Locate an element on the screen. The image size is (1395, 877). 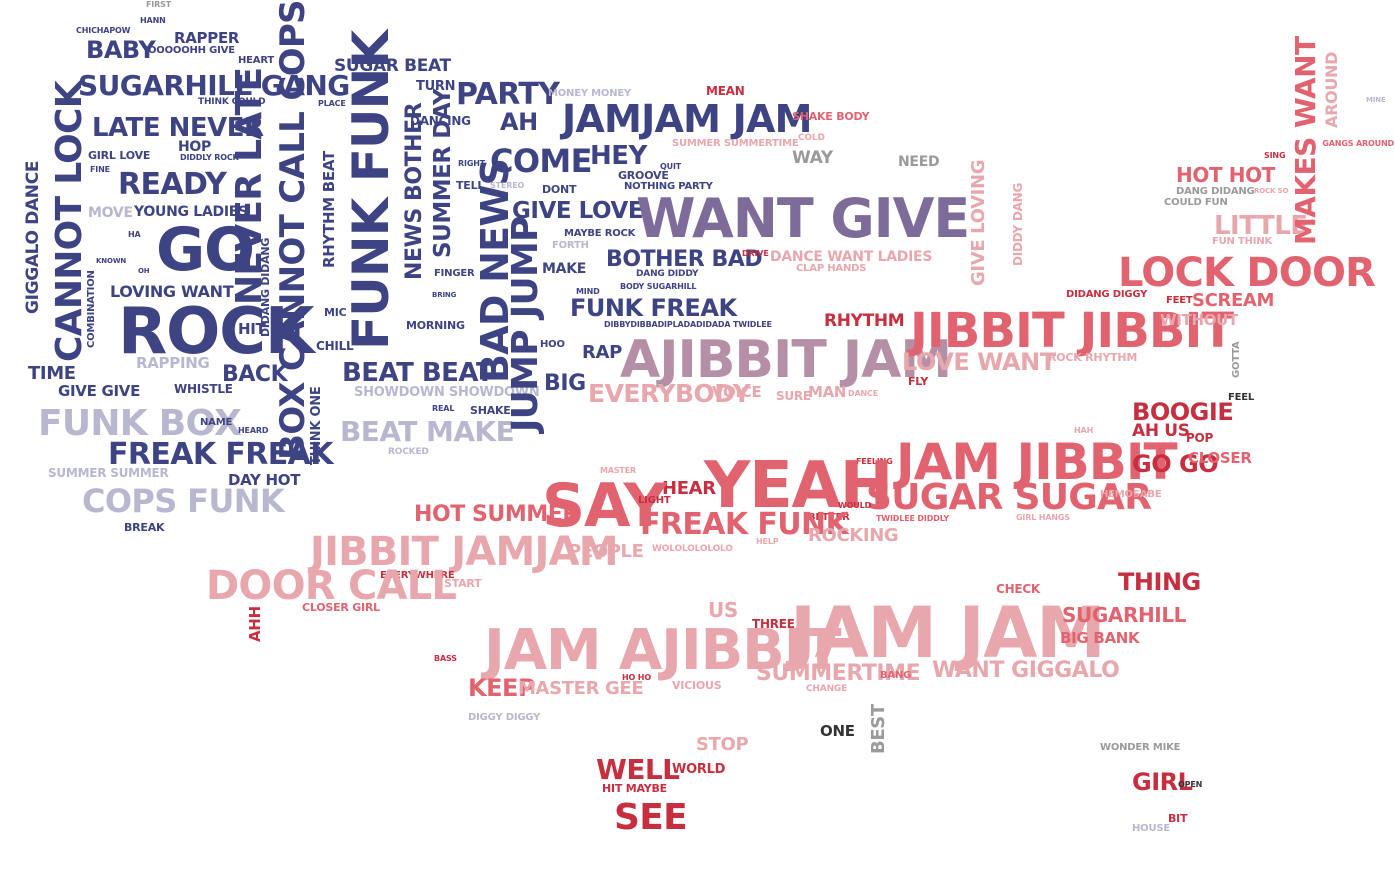
word: COMBINATION is located at coordinates (91, 309).